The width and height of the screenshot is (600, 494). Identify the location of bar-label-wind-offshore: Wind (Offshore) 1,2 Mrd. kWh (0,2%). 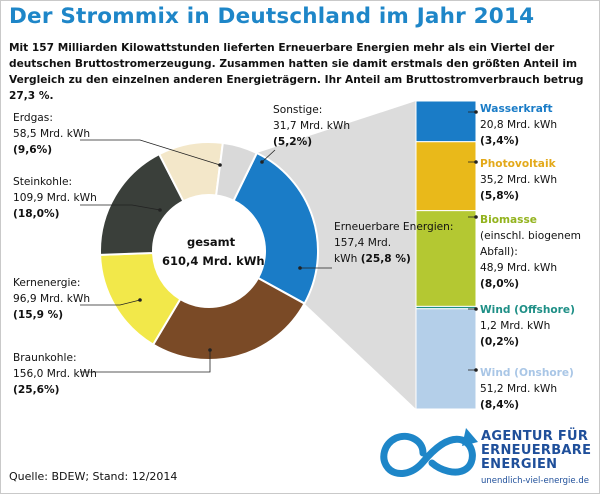
(527, 326).